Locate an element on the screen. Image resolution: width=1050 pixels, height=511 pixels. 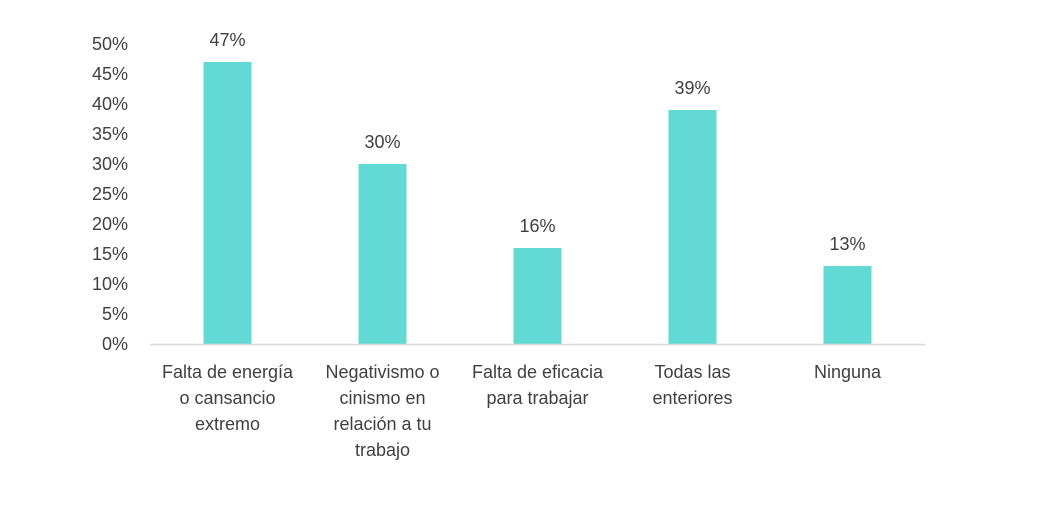
category-label-line: Todas las is located at coordinates (692, 372).